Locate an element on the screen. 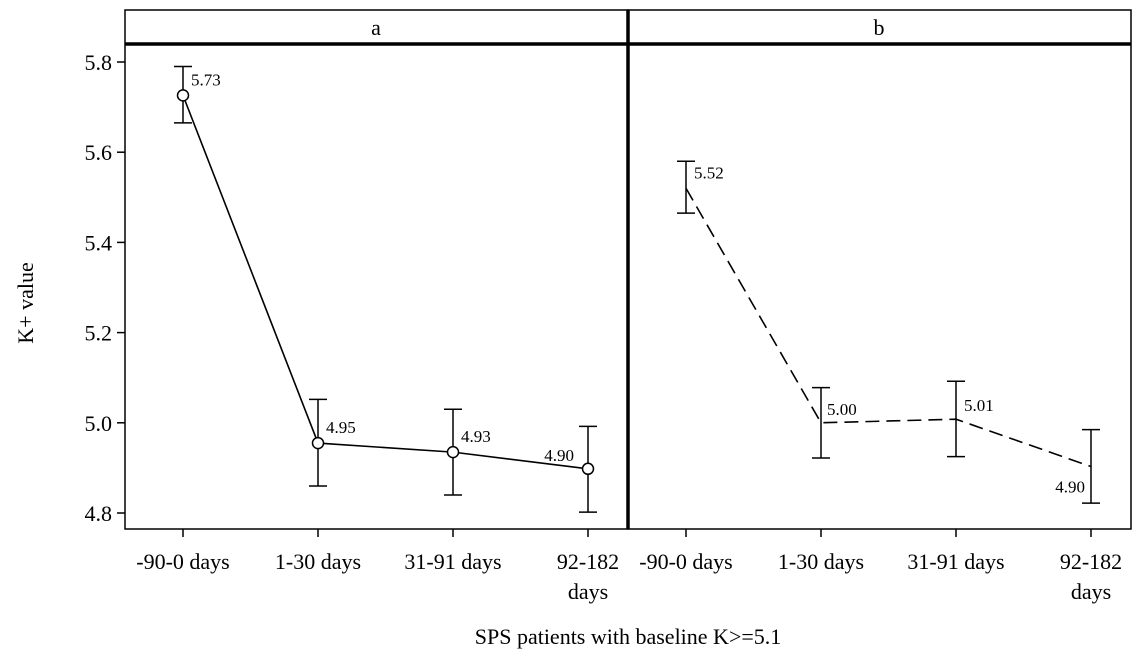 The height and width of the screenshot is (654, 1137). data-label: 5.00 is located at coordinates (842, 409).